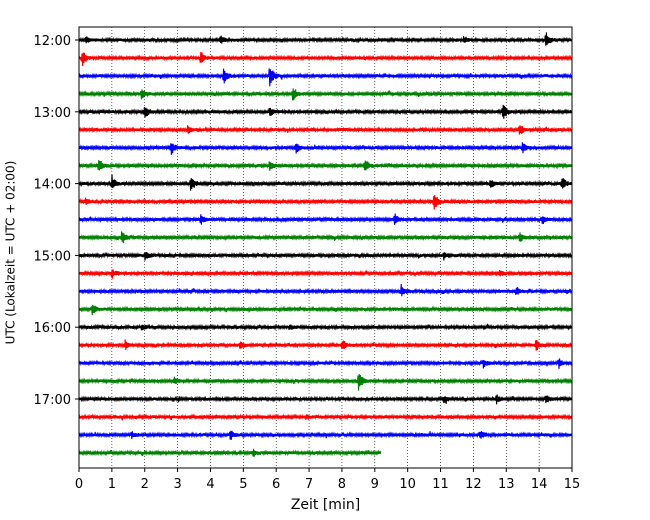  What do you see at coordinates (243, 484) in the screenshot?
I see `x-tick-label-5: 5` at bounding box center [243, 484].